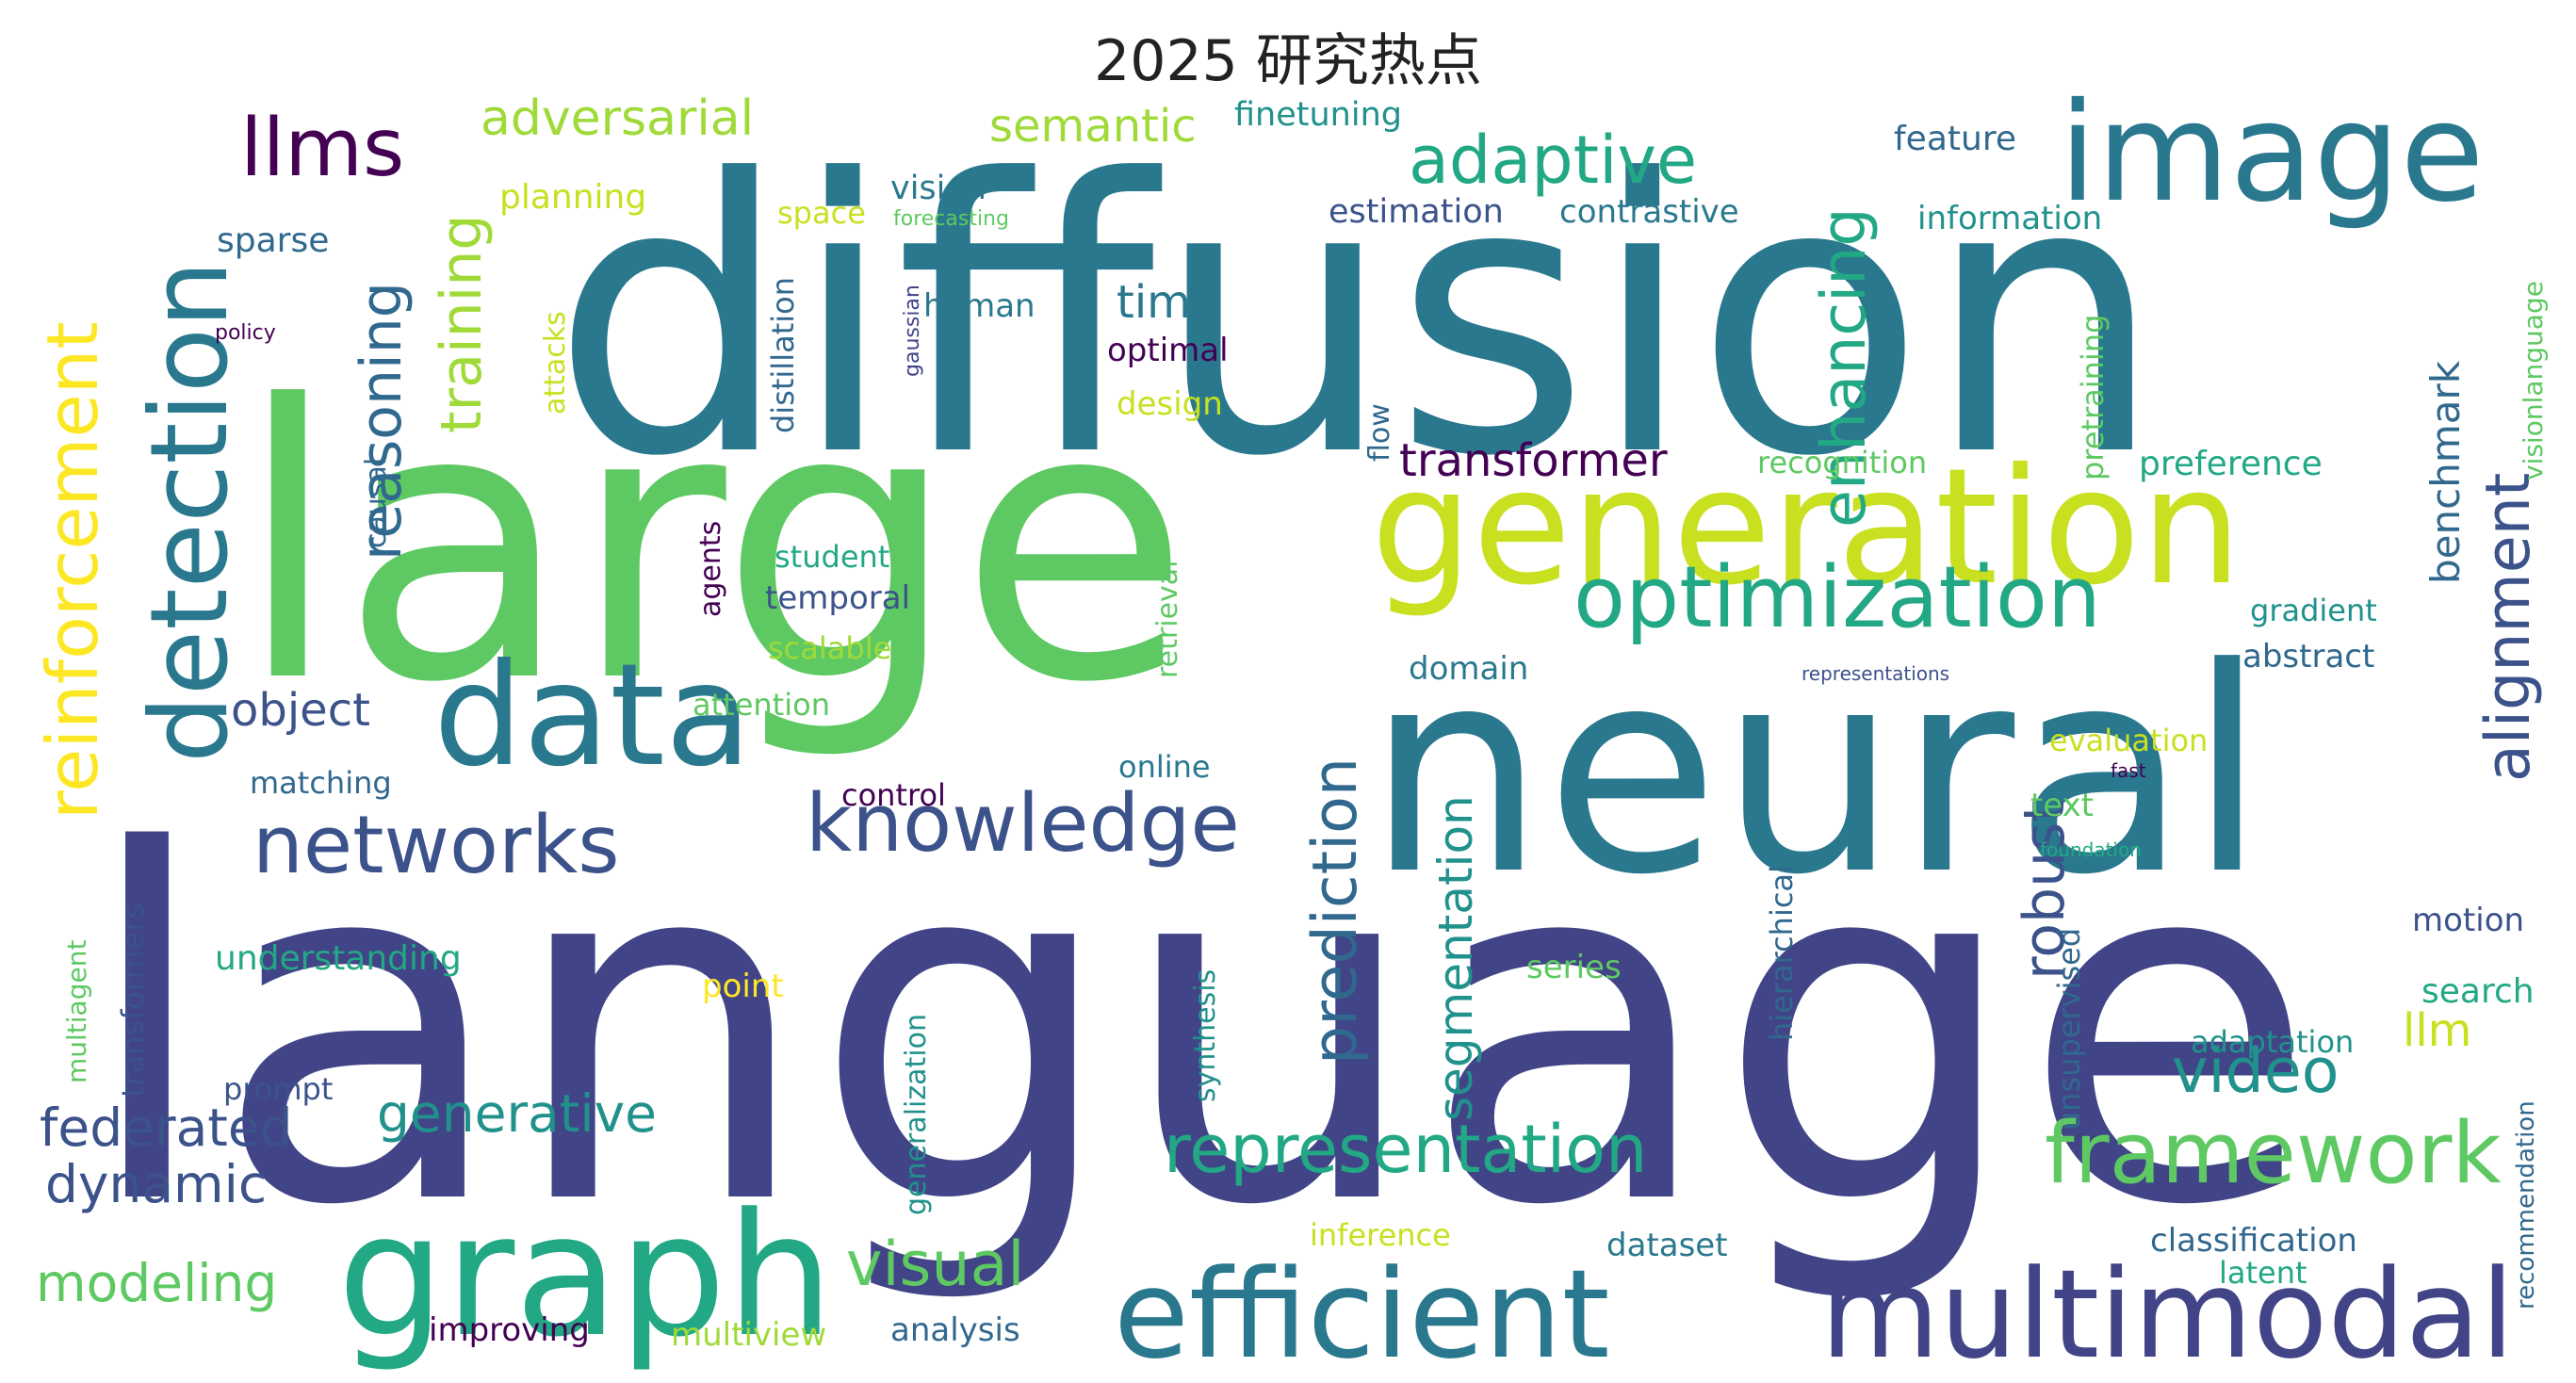 Image resolution: width=2576 pixels, height=1383 pixels. I want to click on word-transformer: transformer, so click(1533, 460).